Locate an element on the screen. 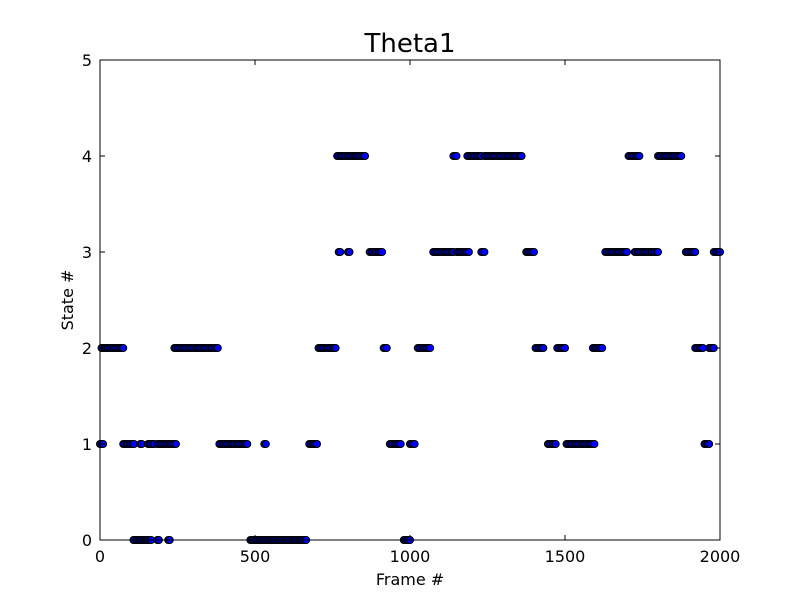 The height and width of the screenshot is (600, 800). x-axis-label: Frame # is located at coordinates (410, 579).